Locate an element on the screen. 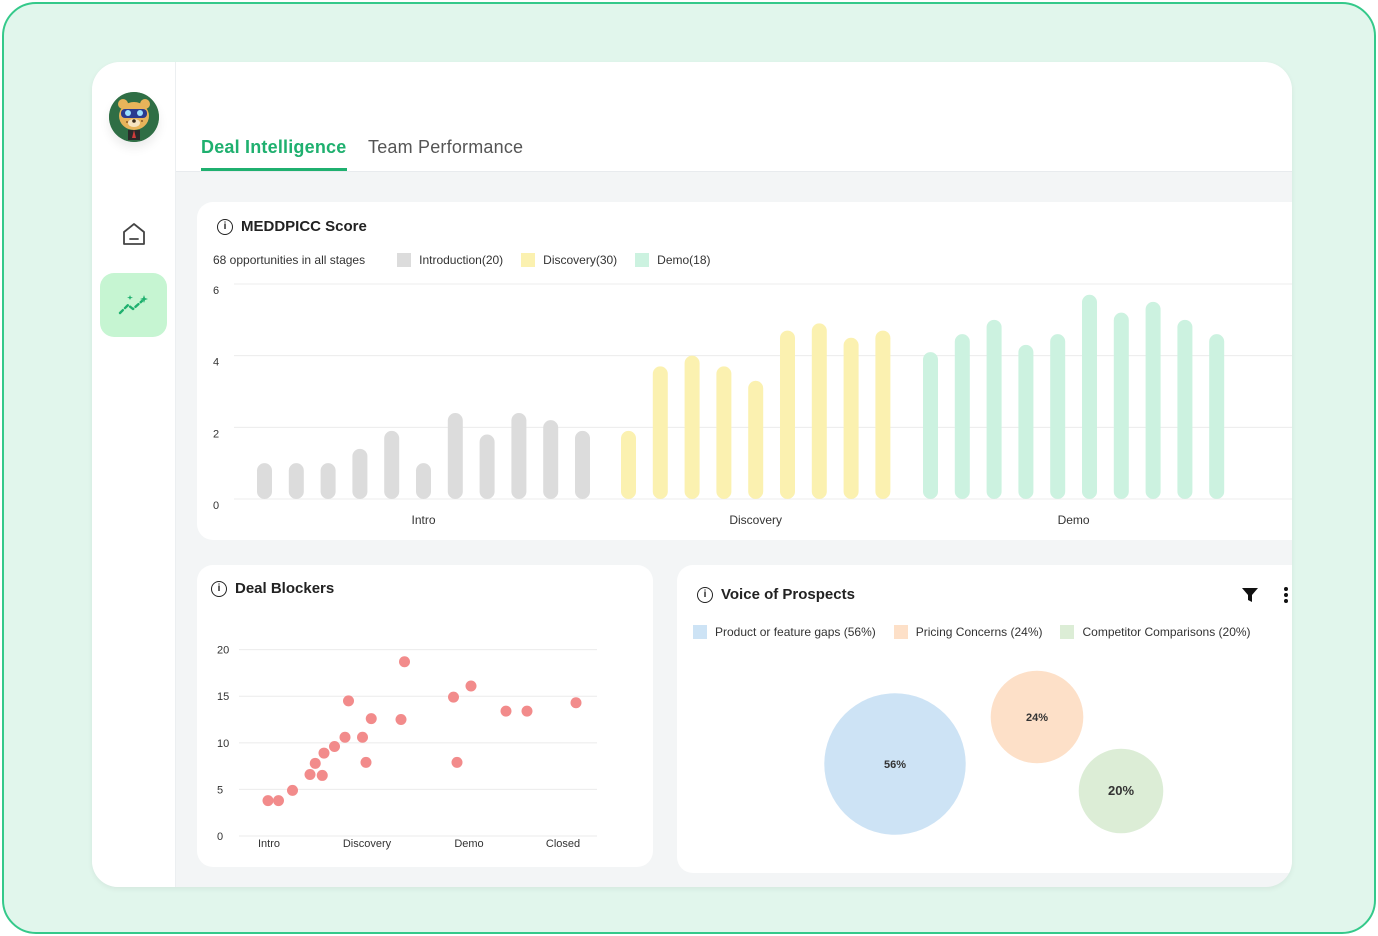 The width and height of the screenshot is (1378, 936). legend-swatch-discovery is located at coordinates (528, 260).